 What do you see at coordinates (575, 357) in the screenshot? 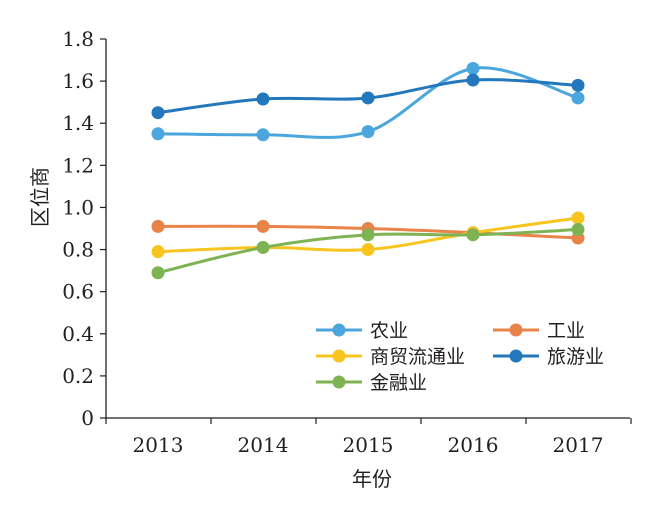
I see `legend-label: 旅游业` at bounding box center [575, 357].